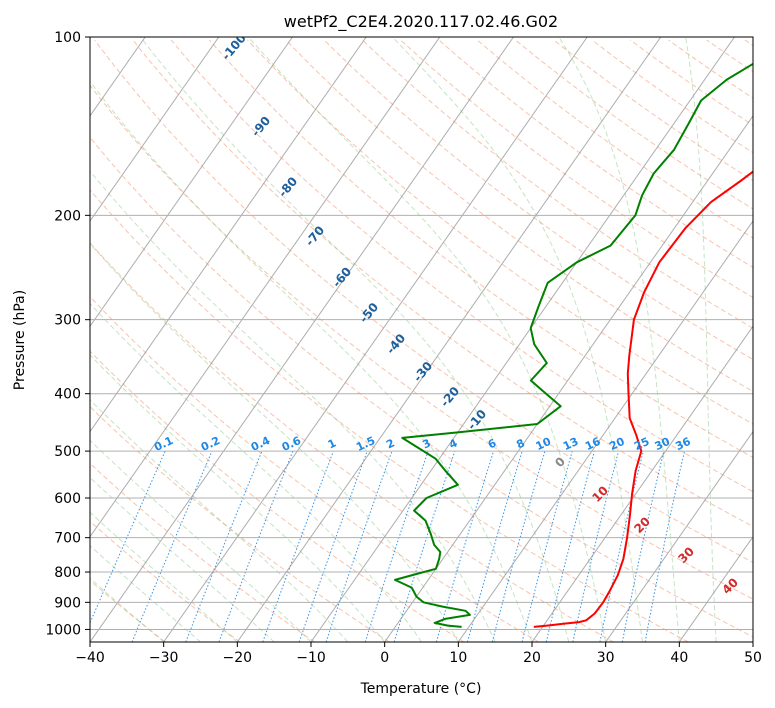  Describe the element at coordinates (288, 187) in the screenshot. I see `dry-adiabat-label: -80` at that location.